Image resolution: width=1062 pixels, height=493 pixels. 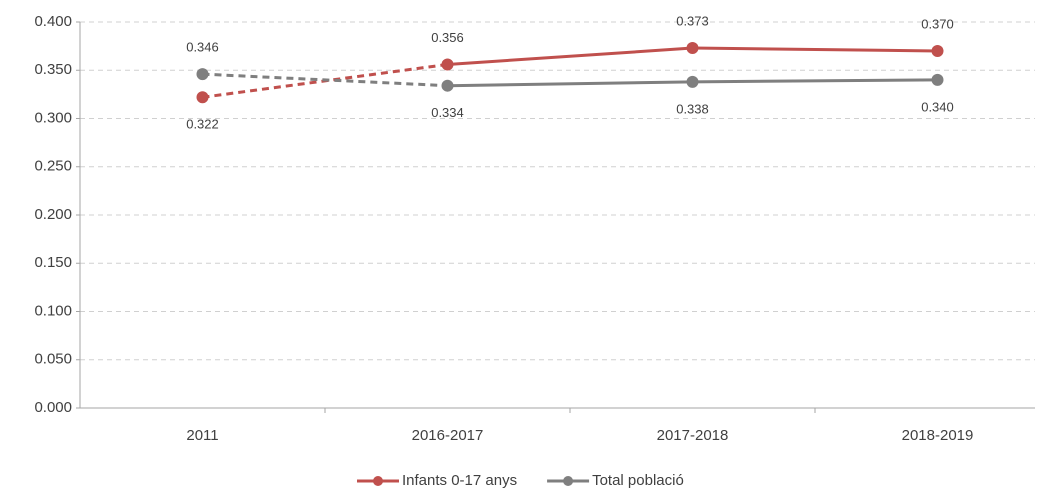 What do you see at coordinates (53, 407) in the screenshot?
I see `y-tick-label: 0.000` at bounding box center [53, 407].